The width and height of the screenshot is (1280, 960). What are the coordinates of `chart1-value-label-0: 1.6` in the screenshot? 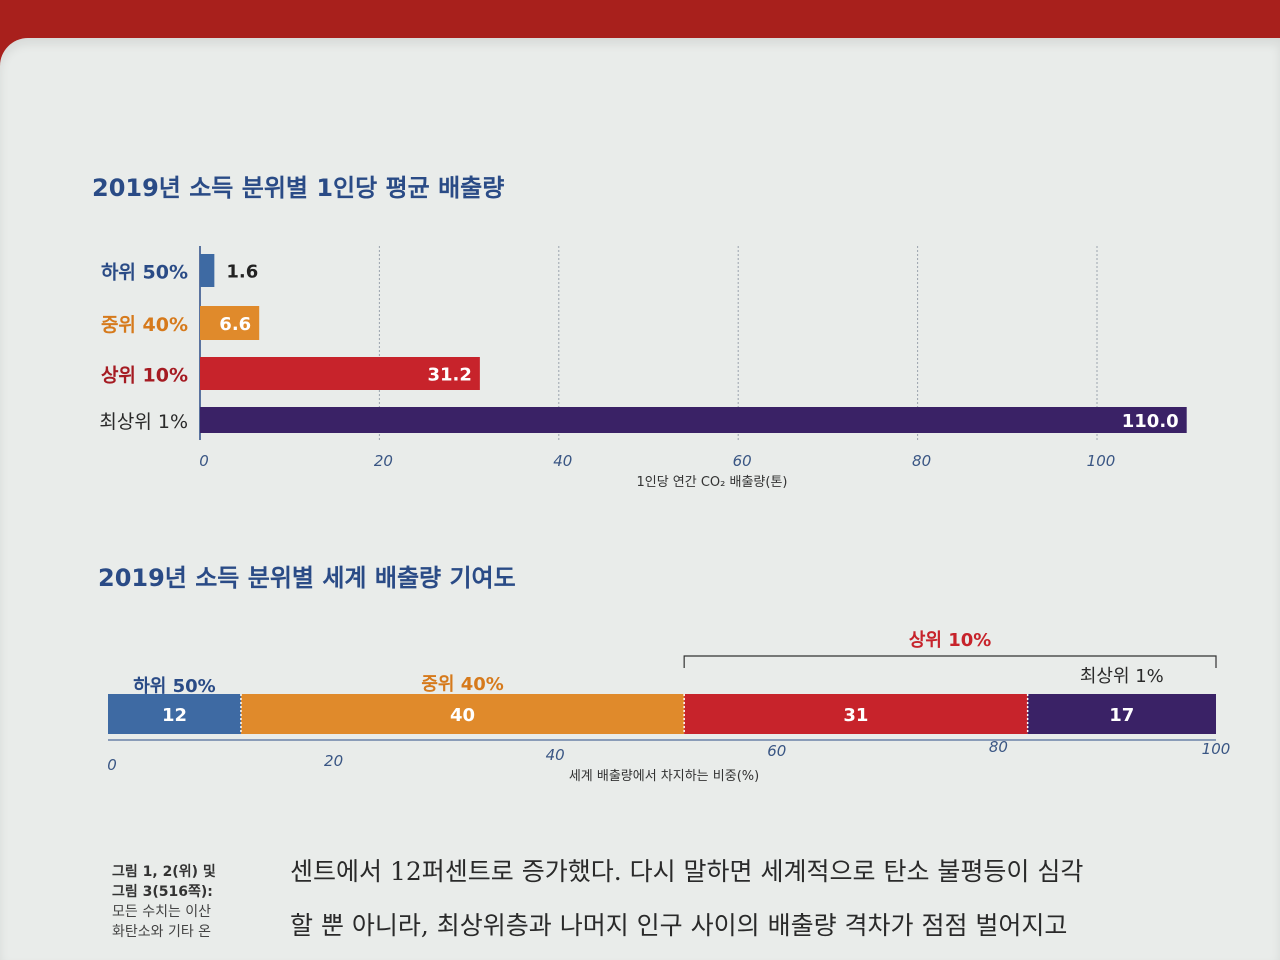 It's located at (242, 272).